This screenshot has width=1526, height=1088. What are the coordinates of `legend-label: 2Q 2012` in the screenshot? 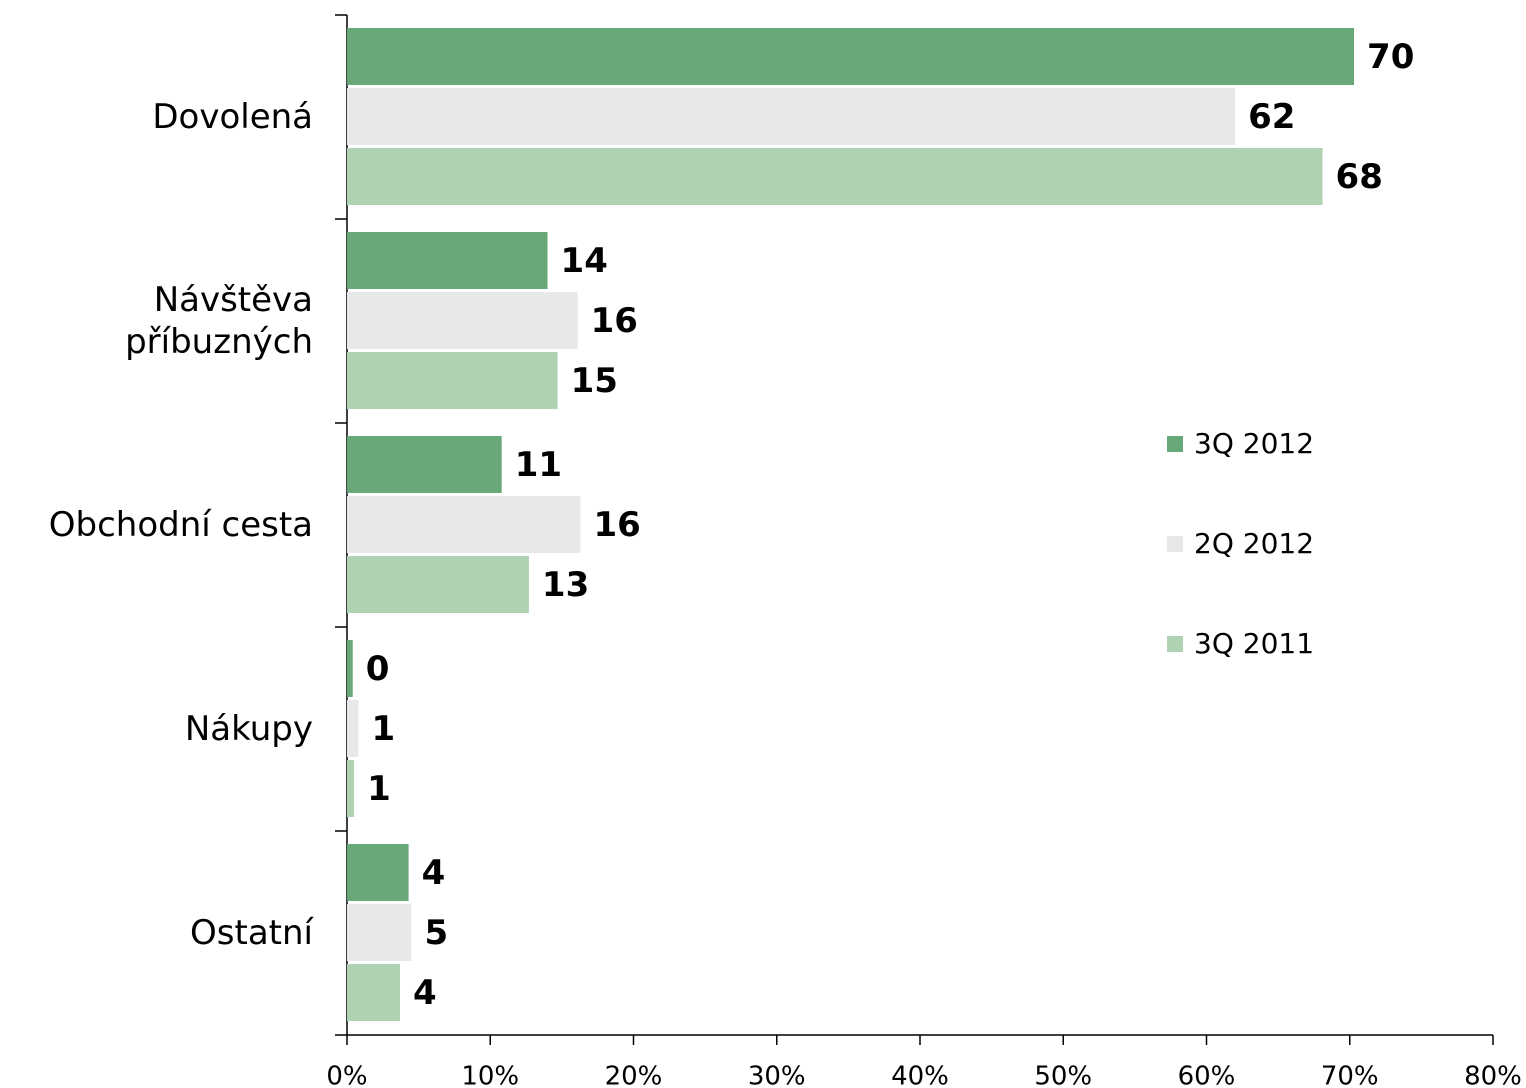 It's located at (1254, 543).